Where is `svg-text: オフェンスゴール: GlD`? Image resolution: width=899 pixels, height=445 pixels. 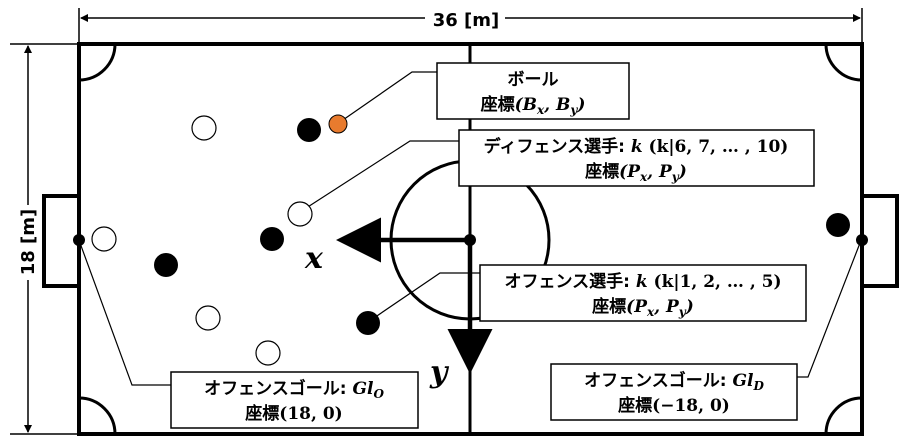 svg-text: オフェンスゴール: GlD is located at coordinates (674, 381).